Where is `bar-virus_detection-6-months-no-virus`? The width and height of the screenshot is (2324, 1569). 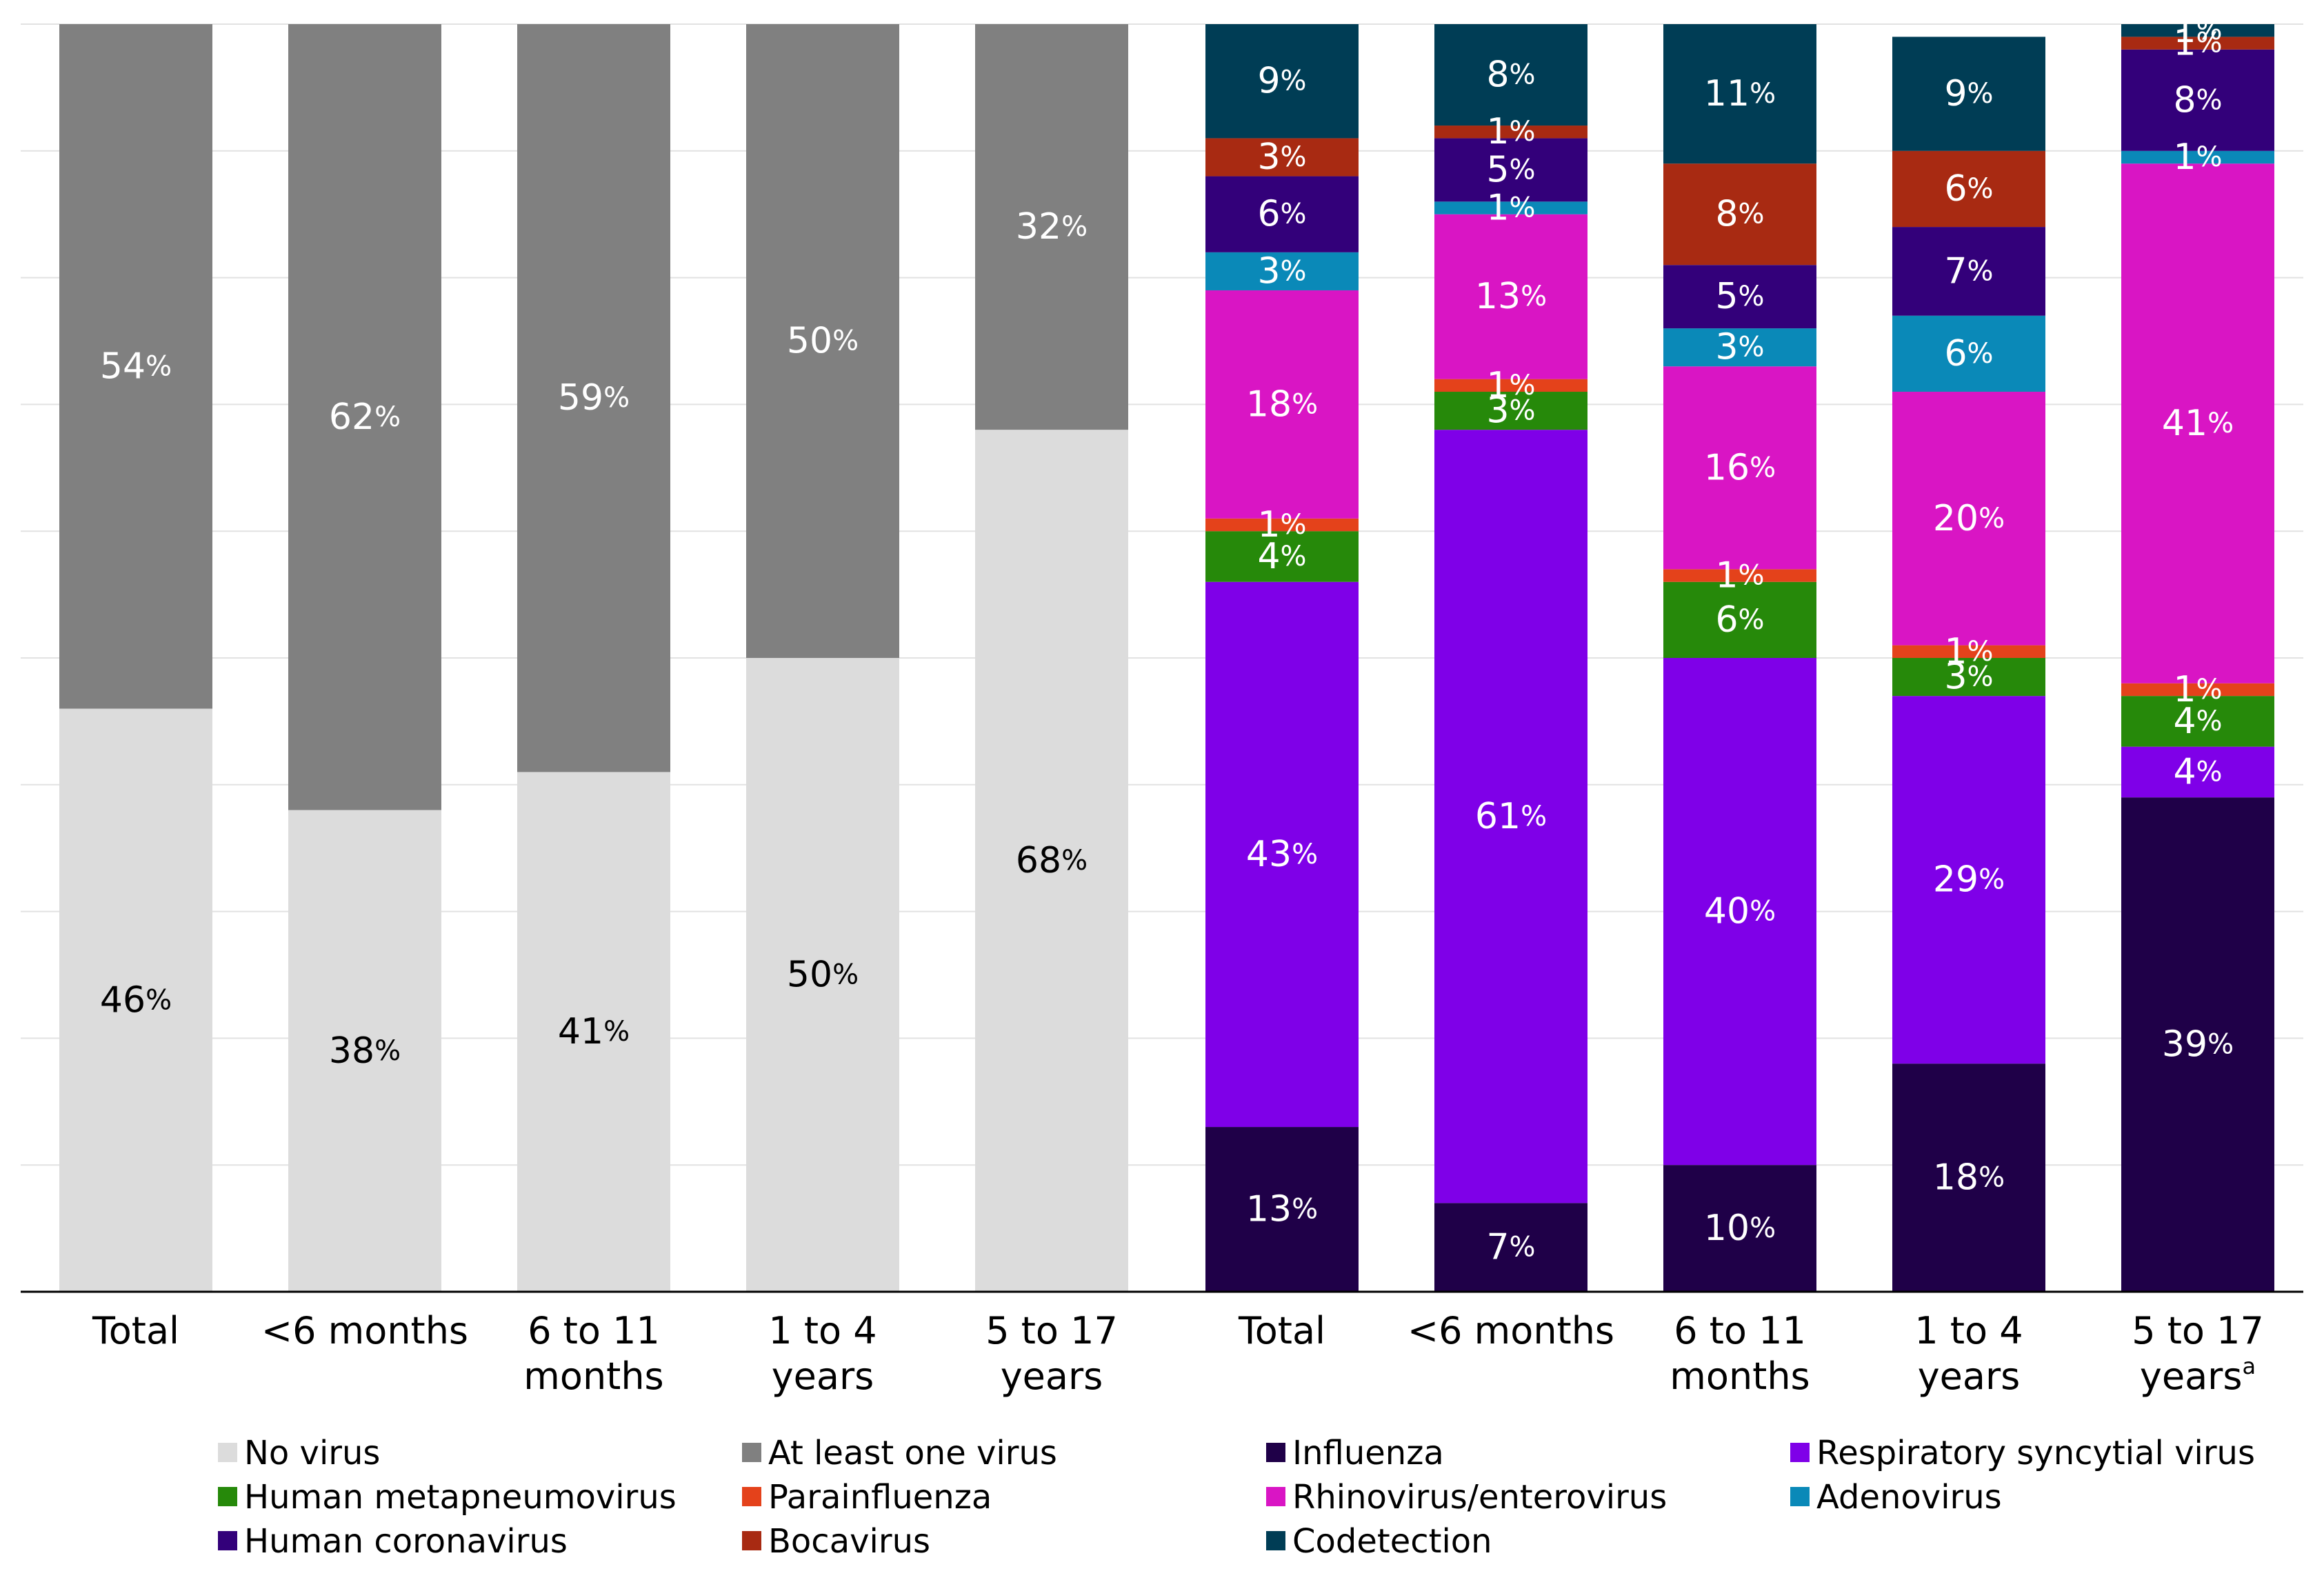
bar-virus_detection-6-months-no-virus is located at coordinates (364, 1051).